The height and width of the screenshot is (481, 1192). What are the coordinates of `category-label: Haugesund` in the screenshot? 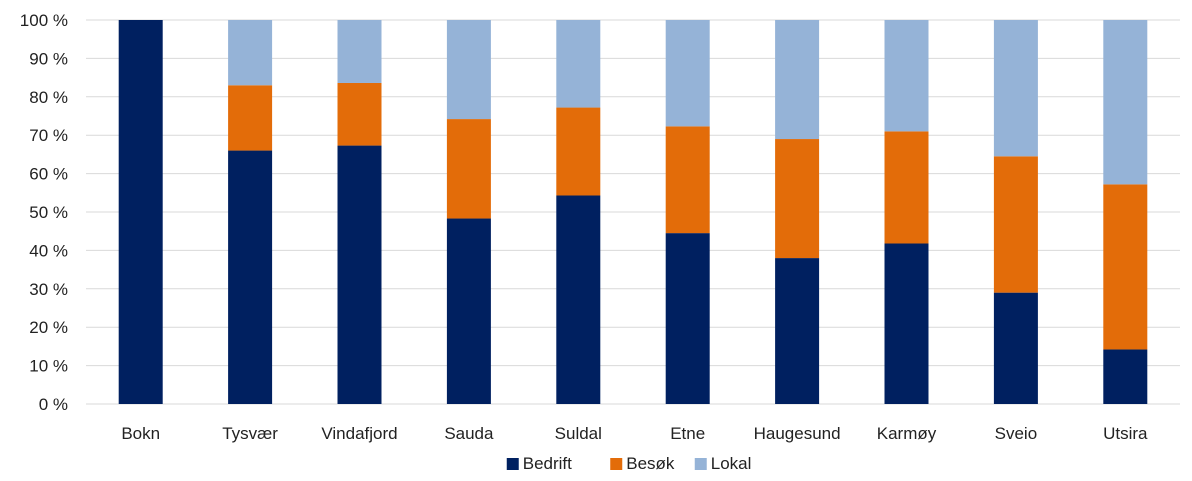 It's located at (797, 433).